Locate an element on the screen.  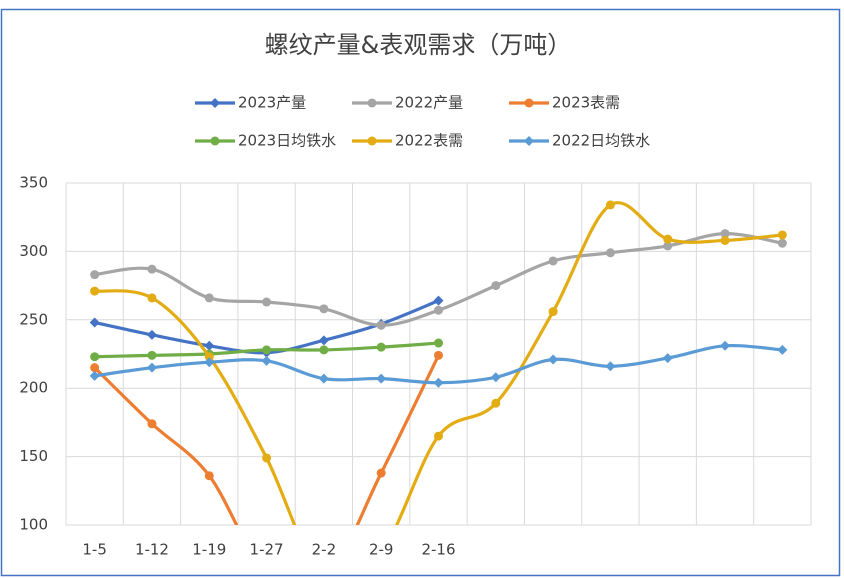
x-tick-label: 2-16 is located at coordinates (438, 550).